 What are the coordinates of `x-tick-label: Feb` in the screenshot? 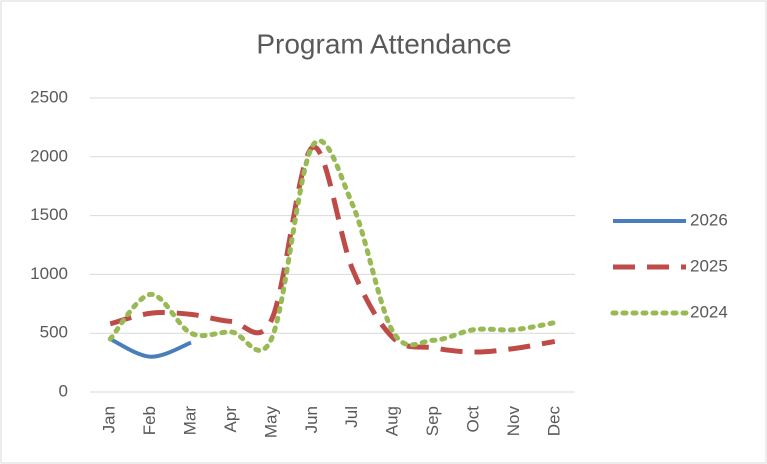 It's located at (149, 420).